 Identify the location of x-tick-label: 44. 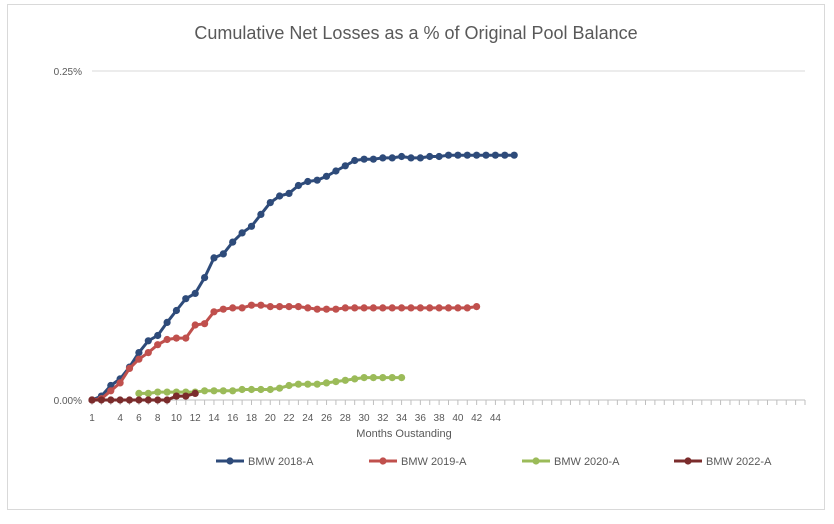
(496, 418).